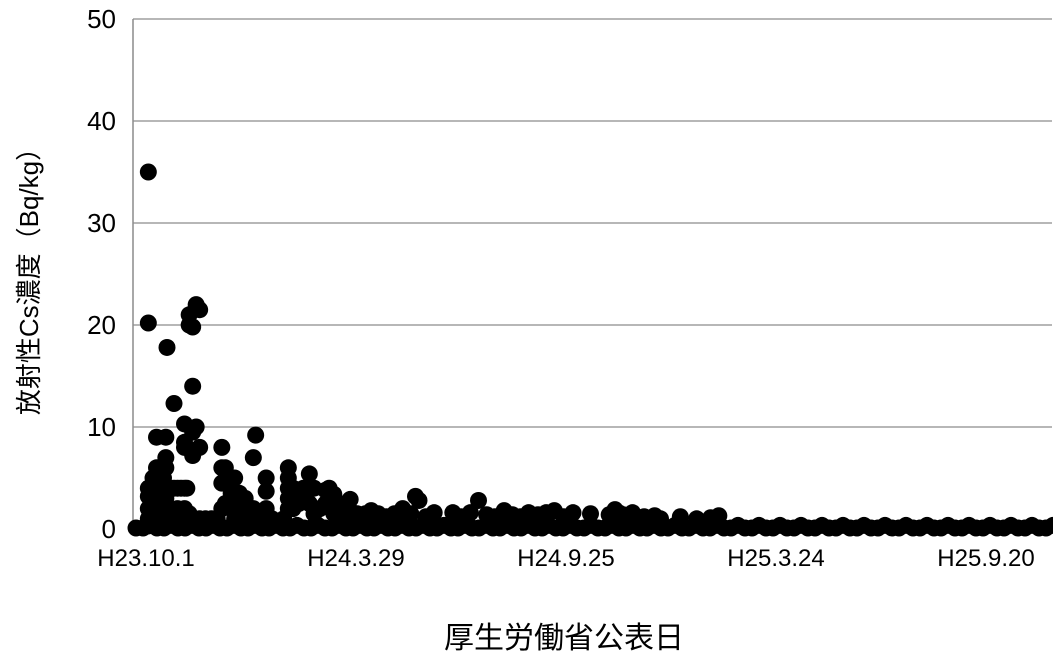 The width and height of the screenshot is (1053, 658). I want to click on x-tick-label: H24.9.25, so click(565, 558).